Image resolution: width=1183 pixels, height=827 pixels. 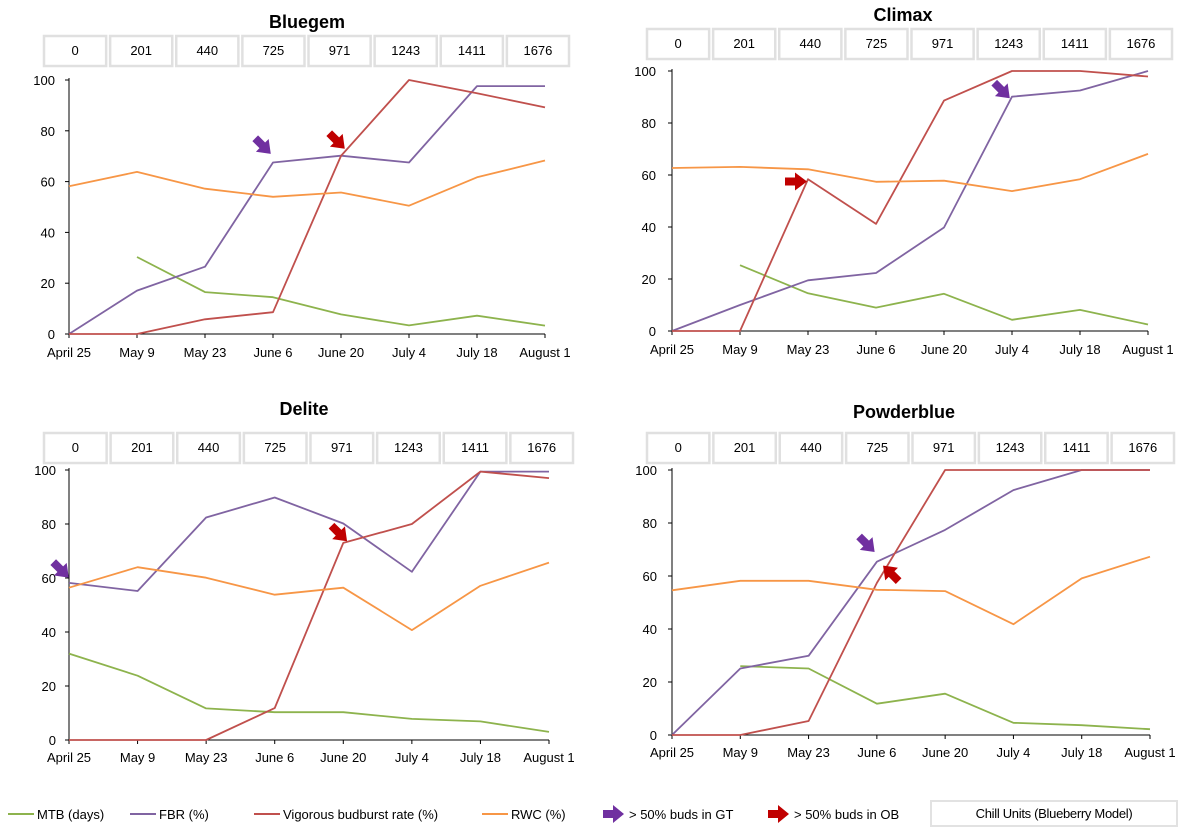 I want to click on gt-marker-arrow, so click(x=59, y=568).